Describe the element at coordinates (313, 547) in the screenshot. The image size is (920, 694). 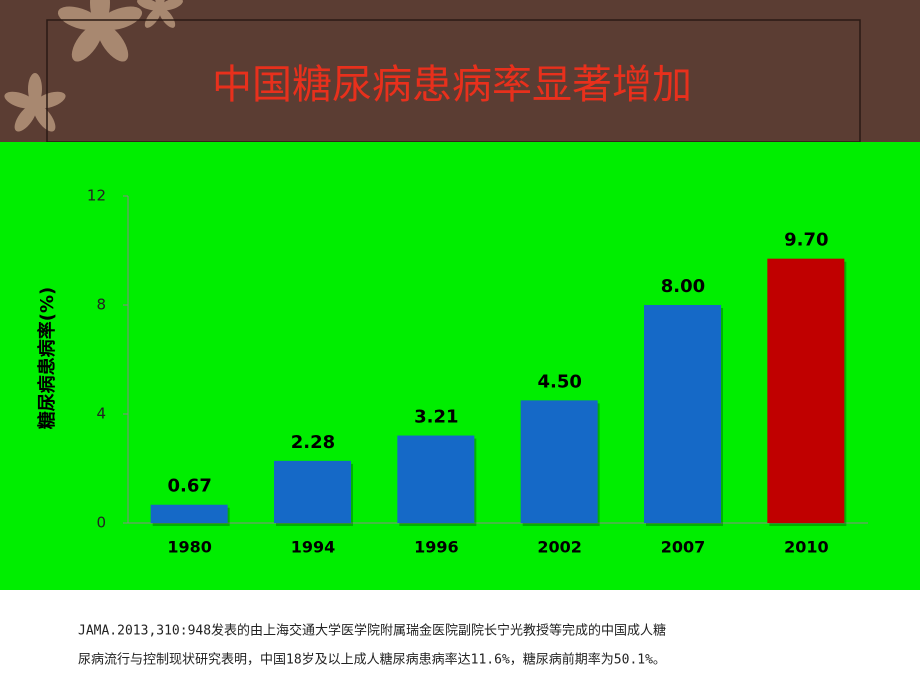
I see `x-tick-label: 1994` at that location.